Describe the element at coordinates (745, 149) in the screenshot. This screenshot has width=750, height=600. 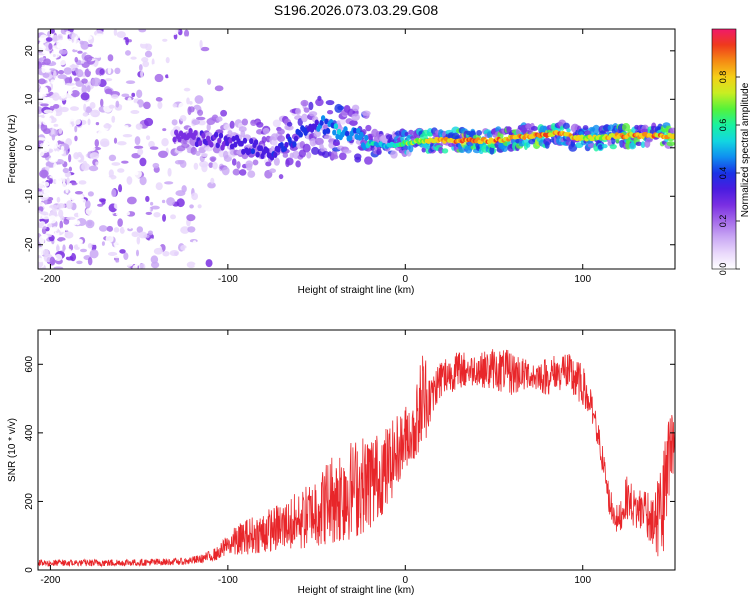
I see `colorbar-label: Normalized spectral amplitude` at that location.